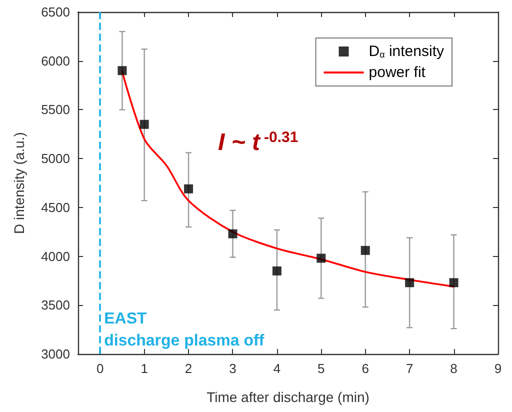 The width and height of the screenshot is (512, 412). Describe the element at coordinates (55, 354) in the screenshot. I see `y-tick-label: 3000` at that location.